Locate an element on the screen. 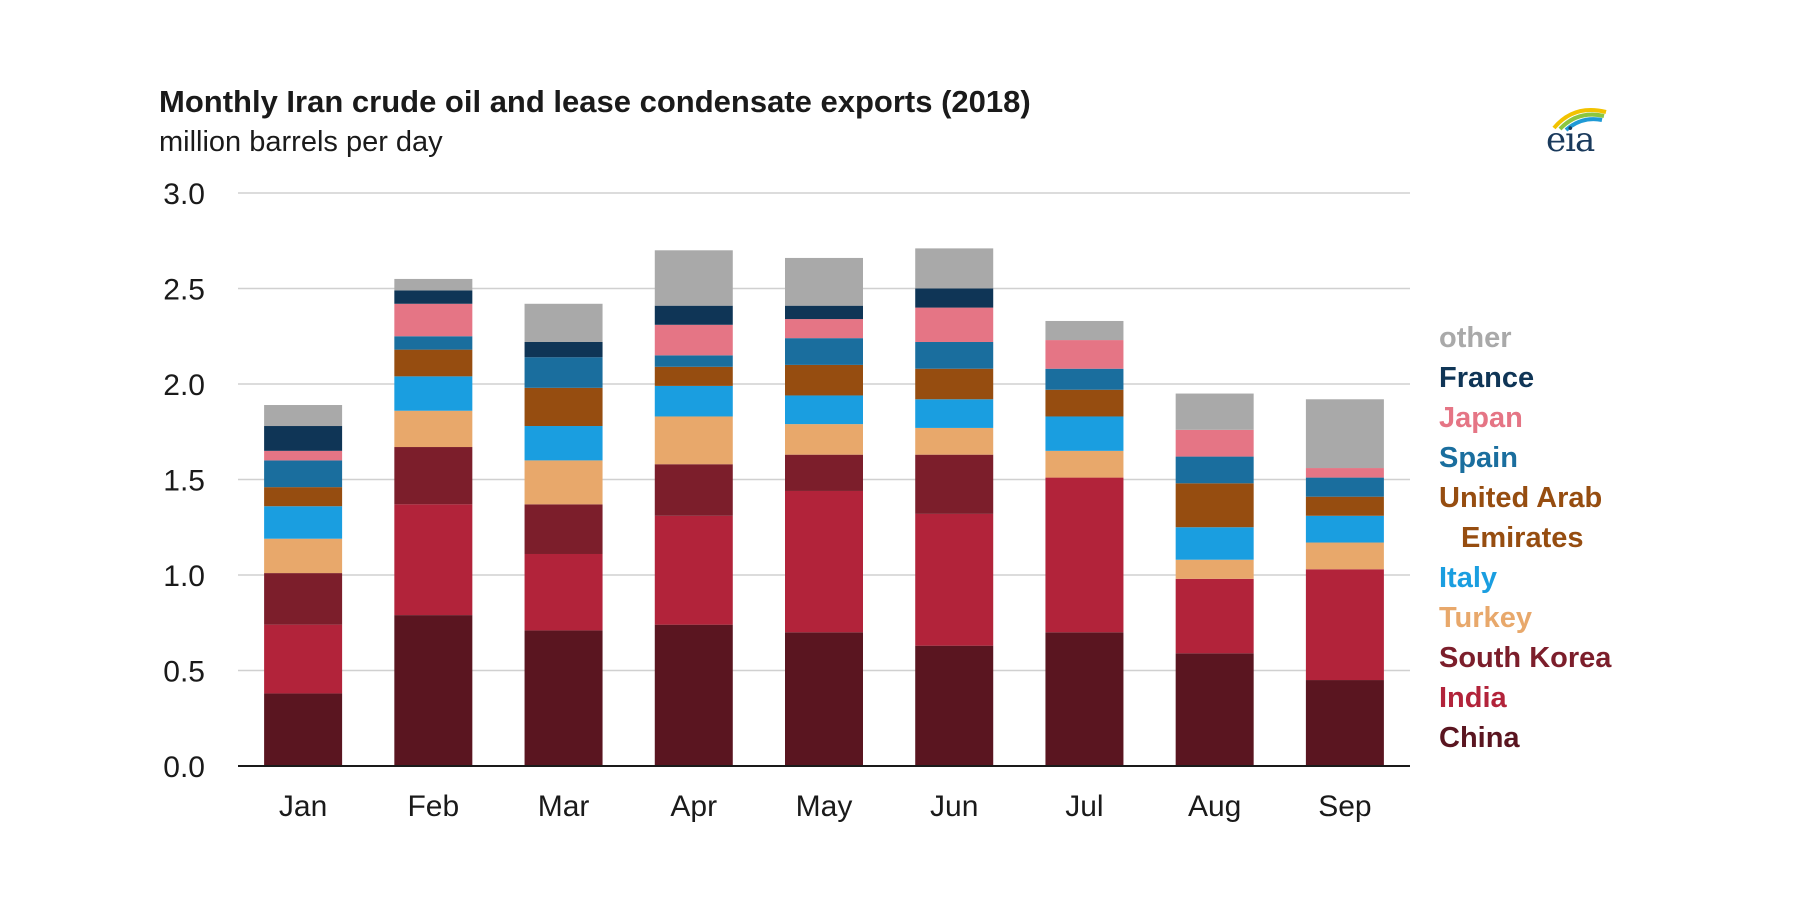 This screenshot has width=1800, height=900. y-tick-label: 1.0 is located at coordinates (184, 576).